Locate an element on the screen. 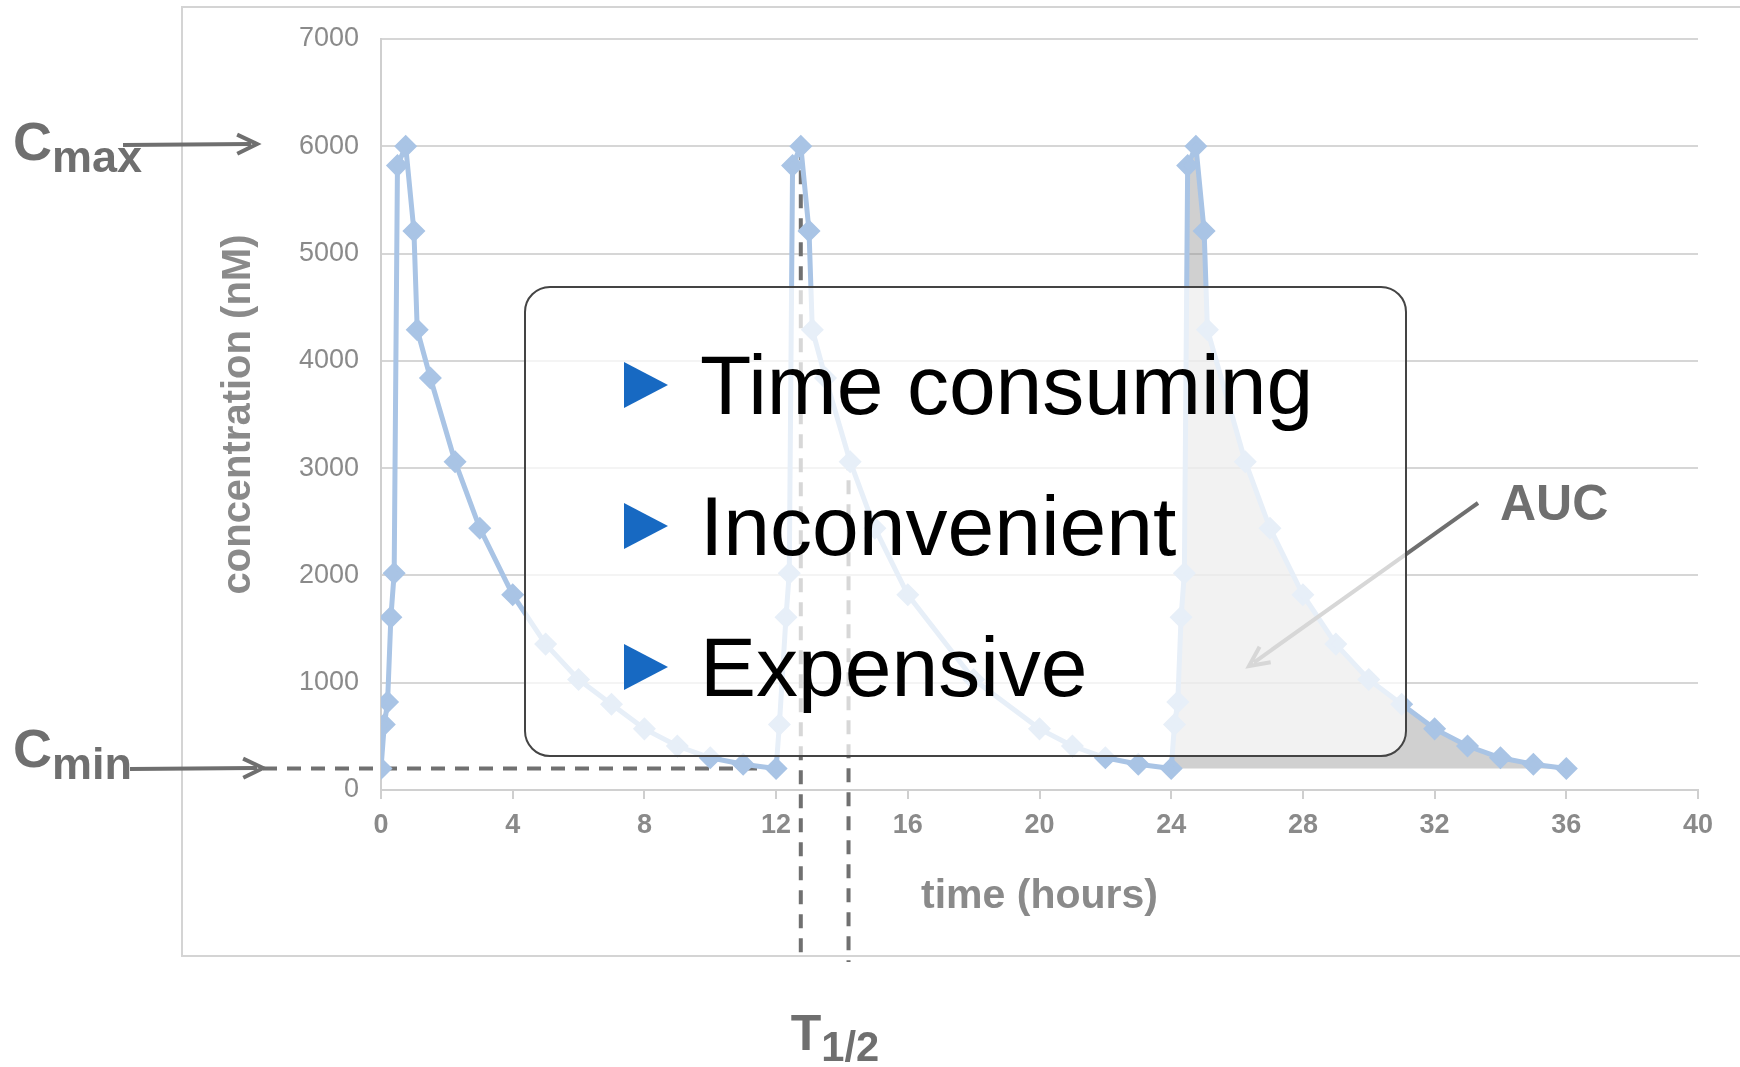 This screenshot has height=1067, width=1740. x-tick-label: 32 is located at coordinates (1434, 823).